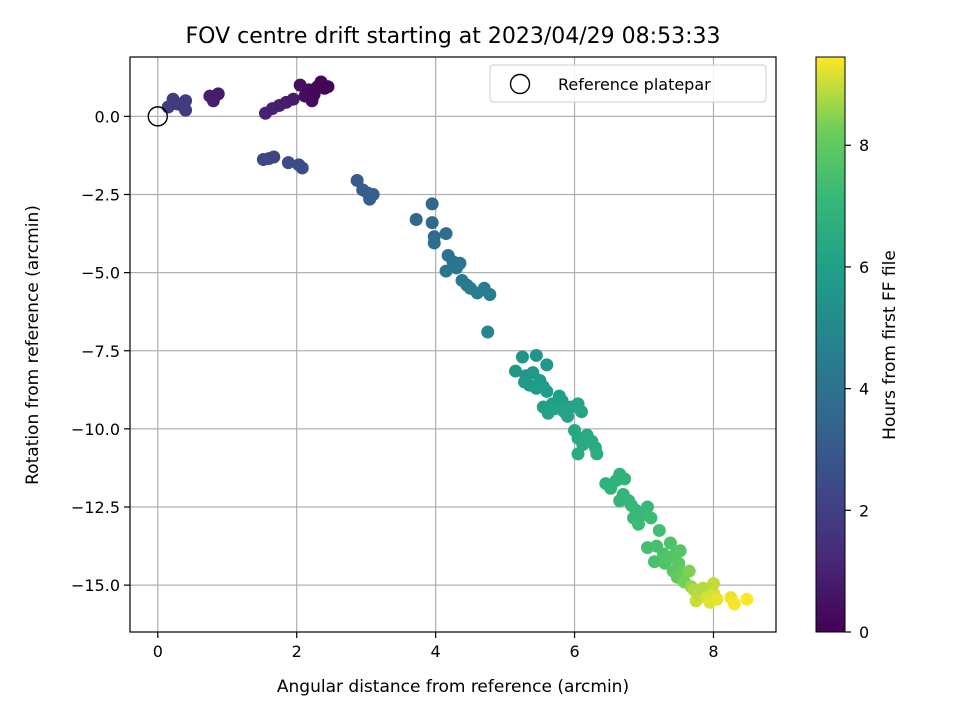 The image size is (960, 720). Describe the element at coordinates (634, 84) in the screenshot. I see `legend-label: Reference platepar` at that location.